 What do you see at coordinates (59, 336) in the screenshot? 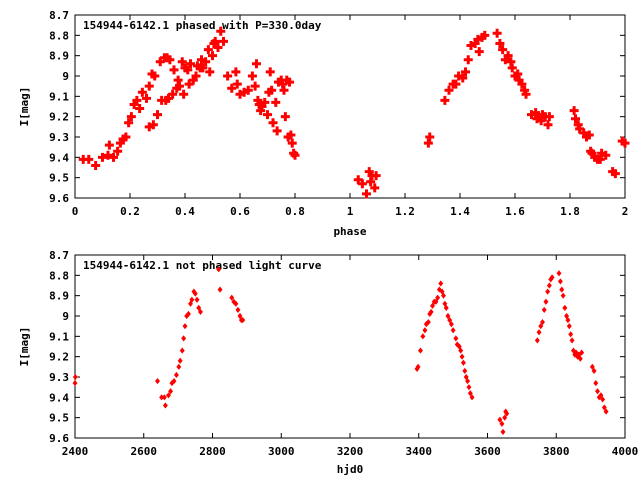
I see `y-tick-label: 9.1` at bounding box center [59, 336].